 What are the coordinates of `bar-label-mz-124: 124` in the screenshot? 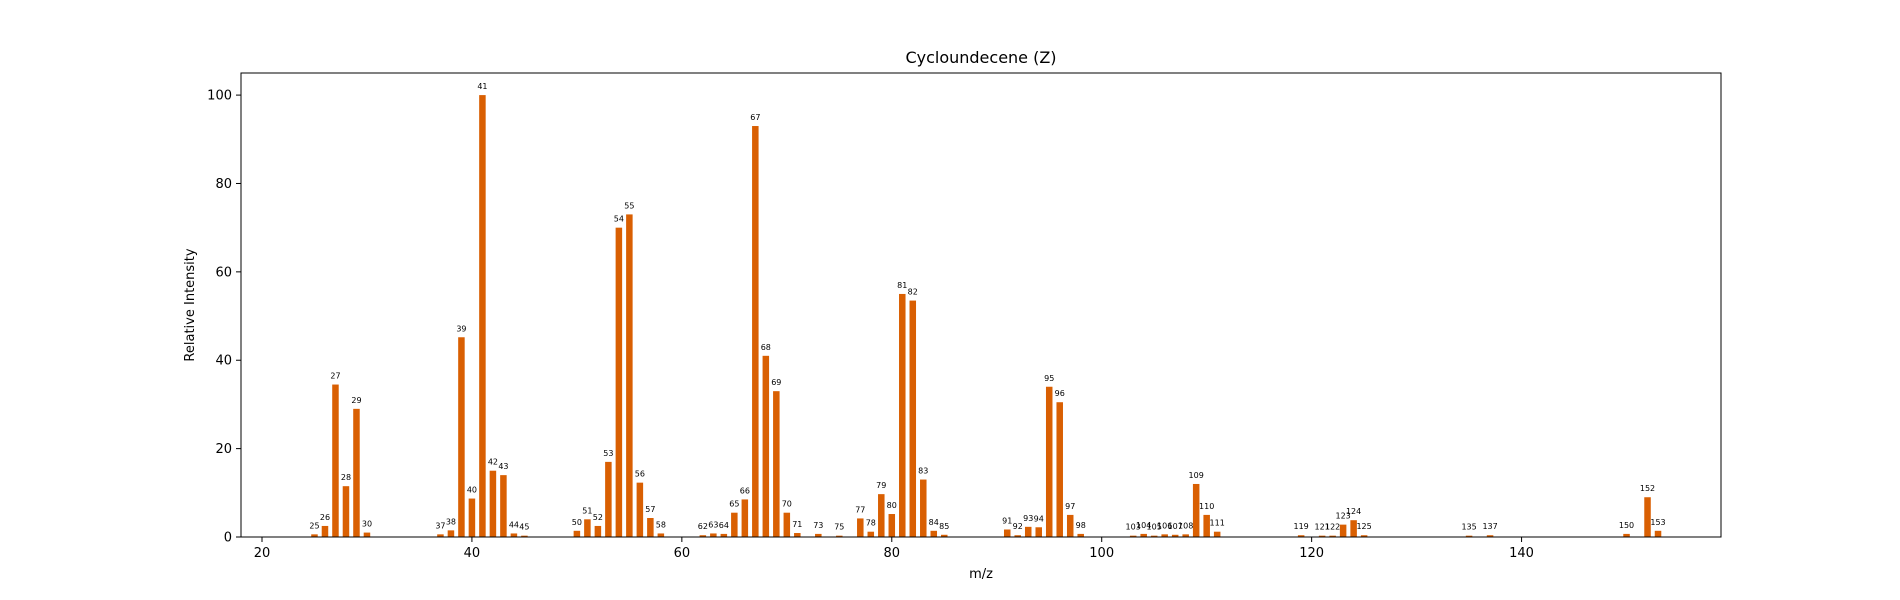 It's located at (1353, 511).